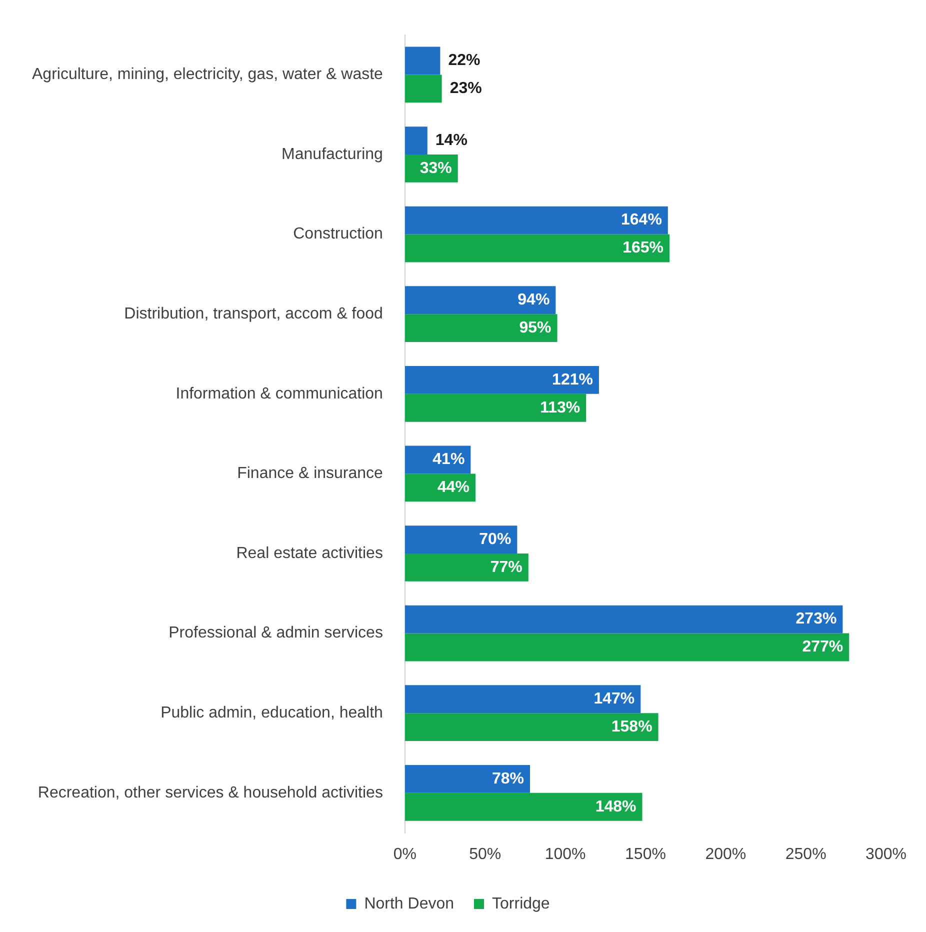 The width and height of the screenshot is (926, 932). What do you see at coordinates (332, 154) in the screenshot?
I see `y-tick-label: Manufacturing` at bounding box center [332, 154].